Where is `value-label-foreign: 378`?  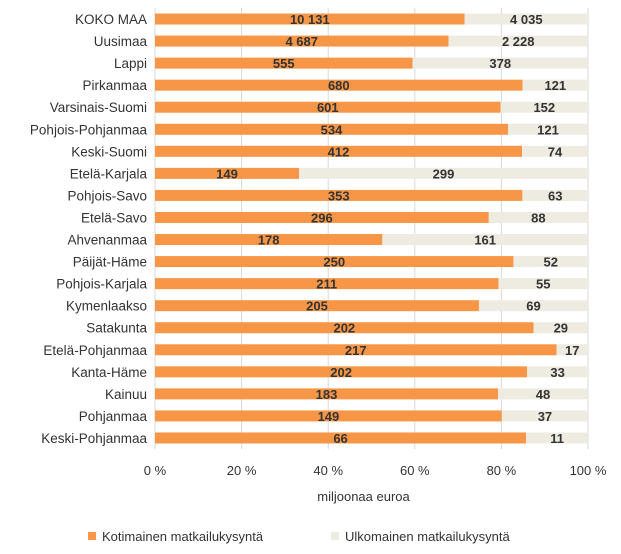 value-label-foreign: 378 is located at coordinates (500, 63).